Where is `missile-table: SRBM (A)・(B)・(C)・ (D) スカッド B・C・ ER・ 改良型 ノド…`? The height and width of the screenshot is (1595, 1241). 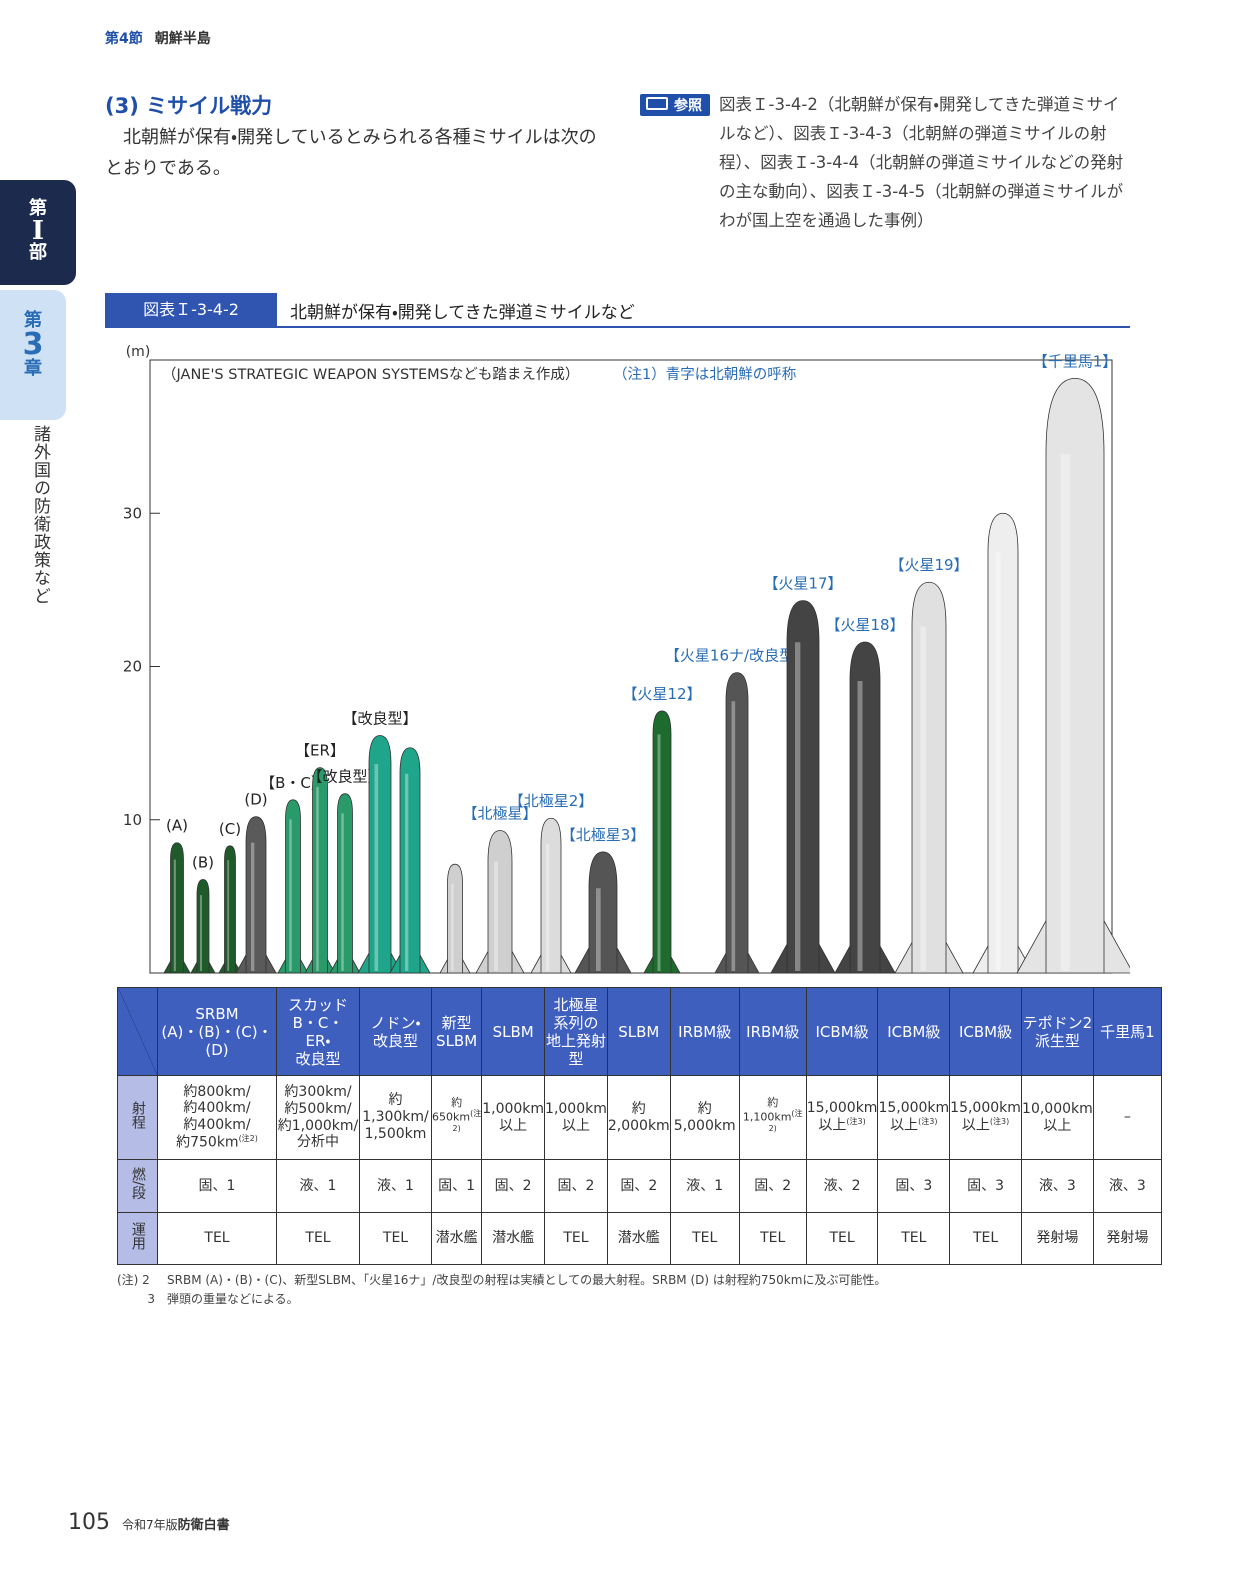
missile-table: SRBM (A)・(B)・(C)・ (D) スカッド B・C・ ER・ 改良型 ノド… is located at coordinates (639, 1126).